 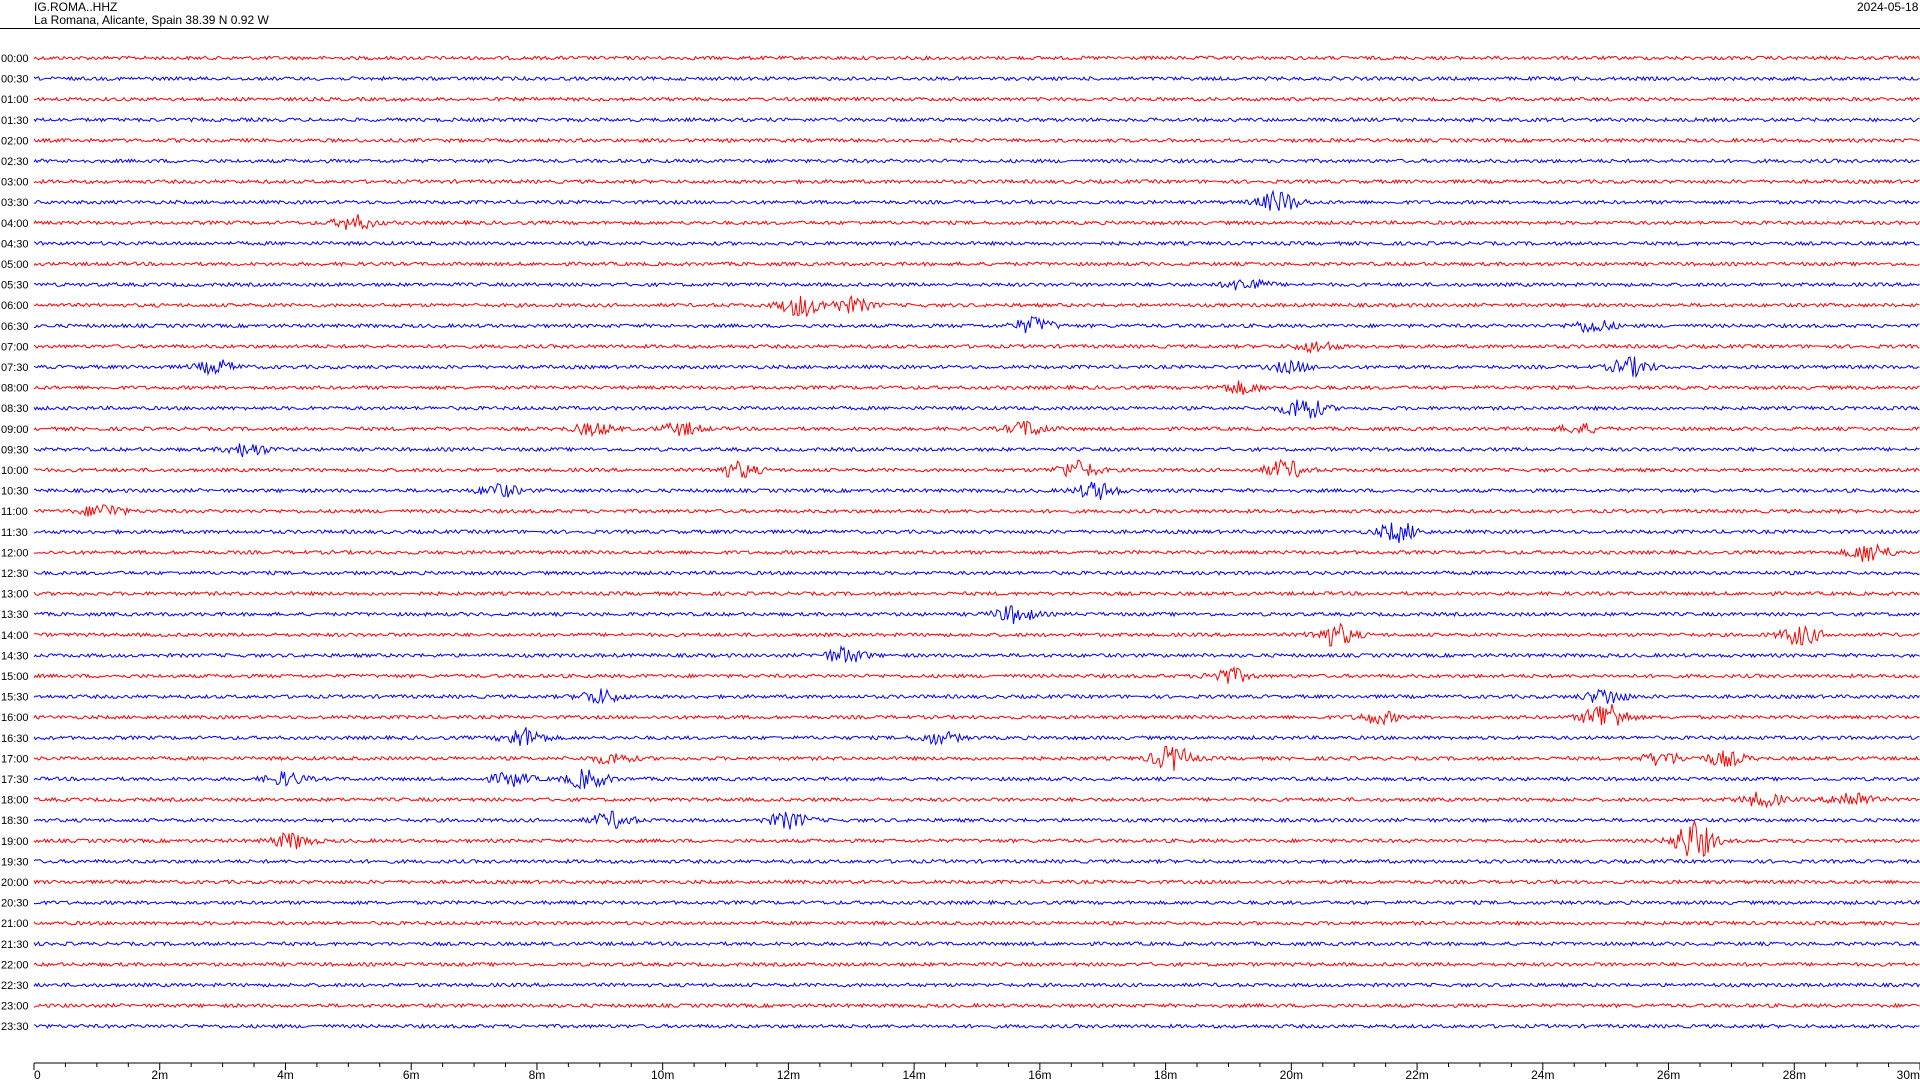 What do you see at coordinates (15, 615) in the screenshot?
I see `row-label: 13:30` at bounding box center [15, 615].